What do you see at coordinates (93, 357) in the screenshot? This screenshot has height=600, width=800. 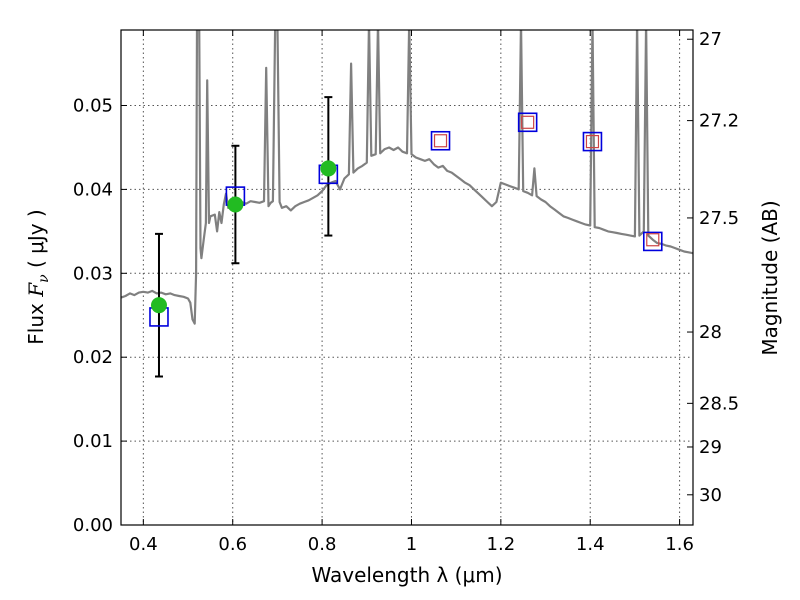 I see `y-tick-label: 0.02` at bounding box center [93, 357].